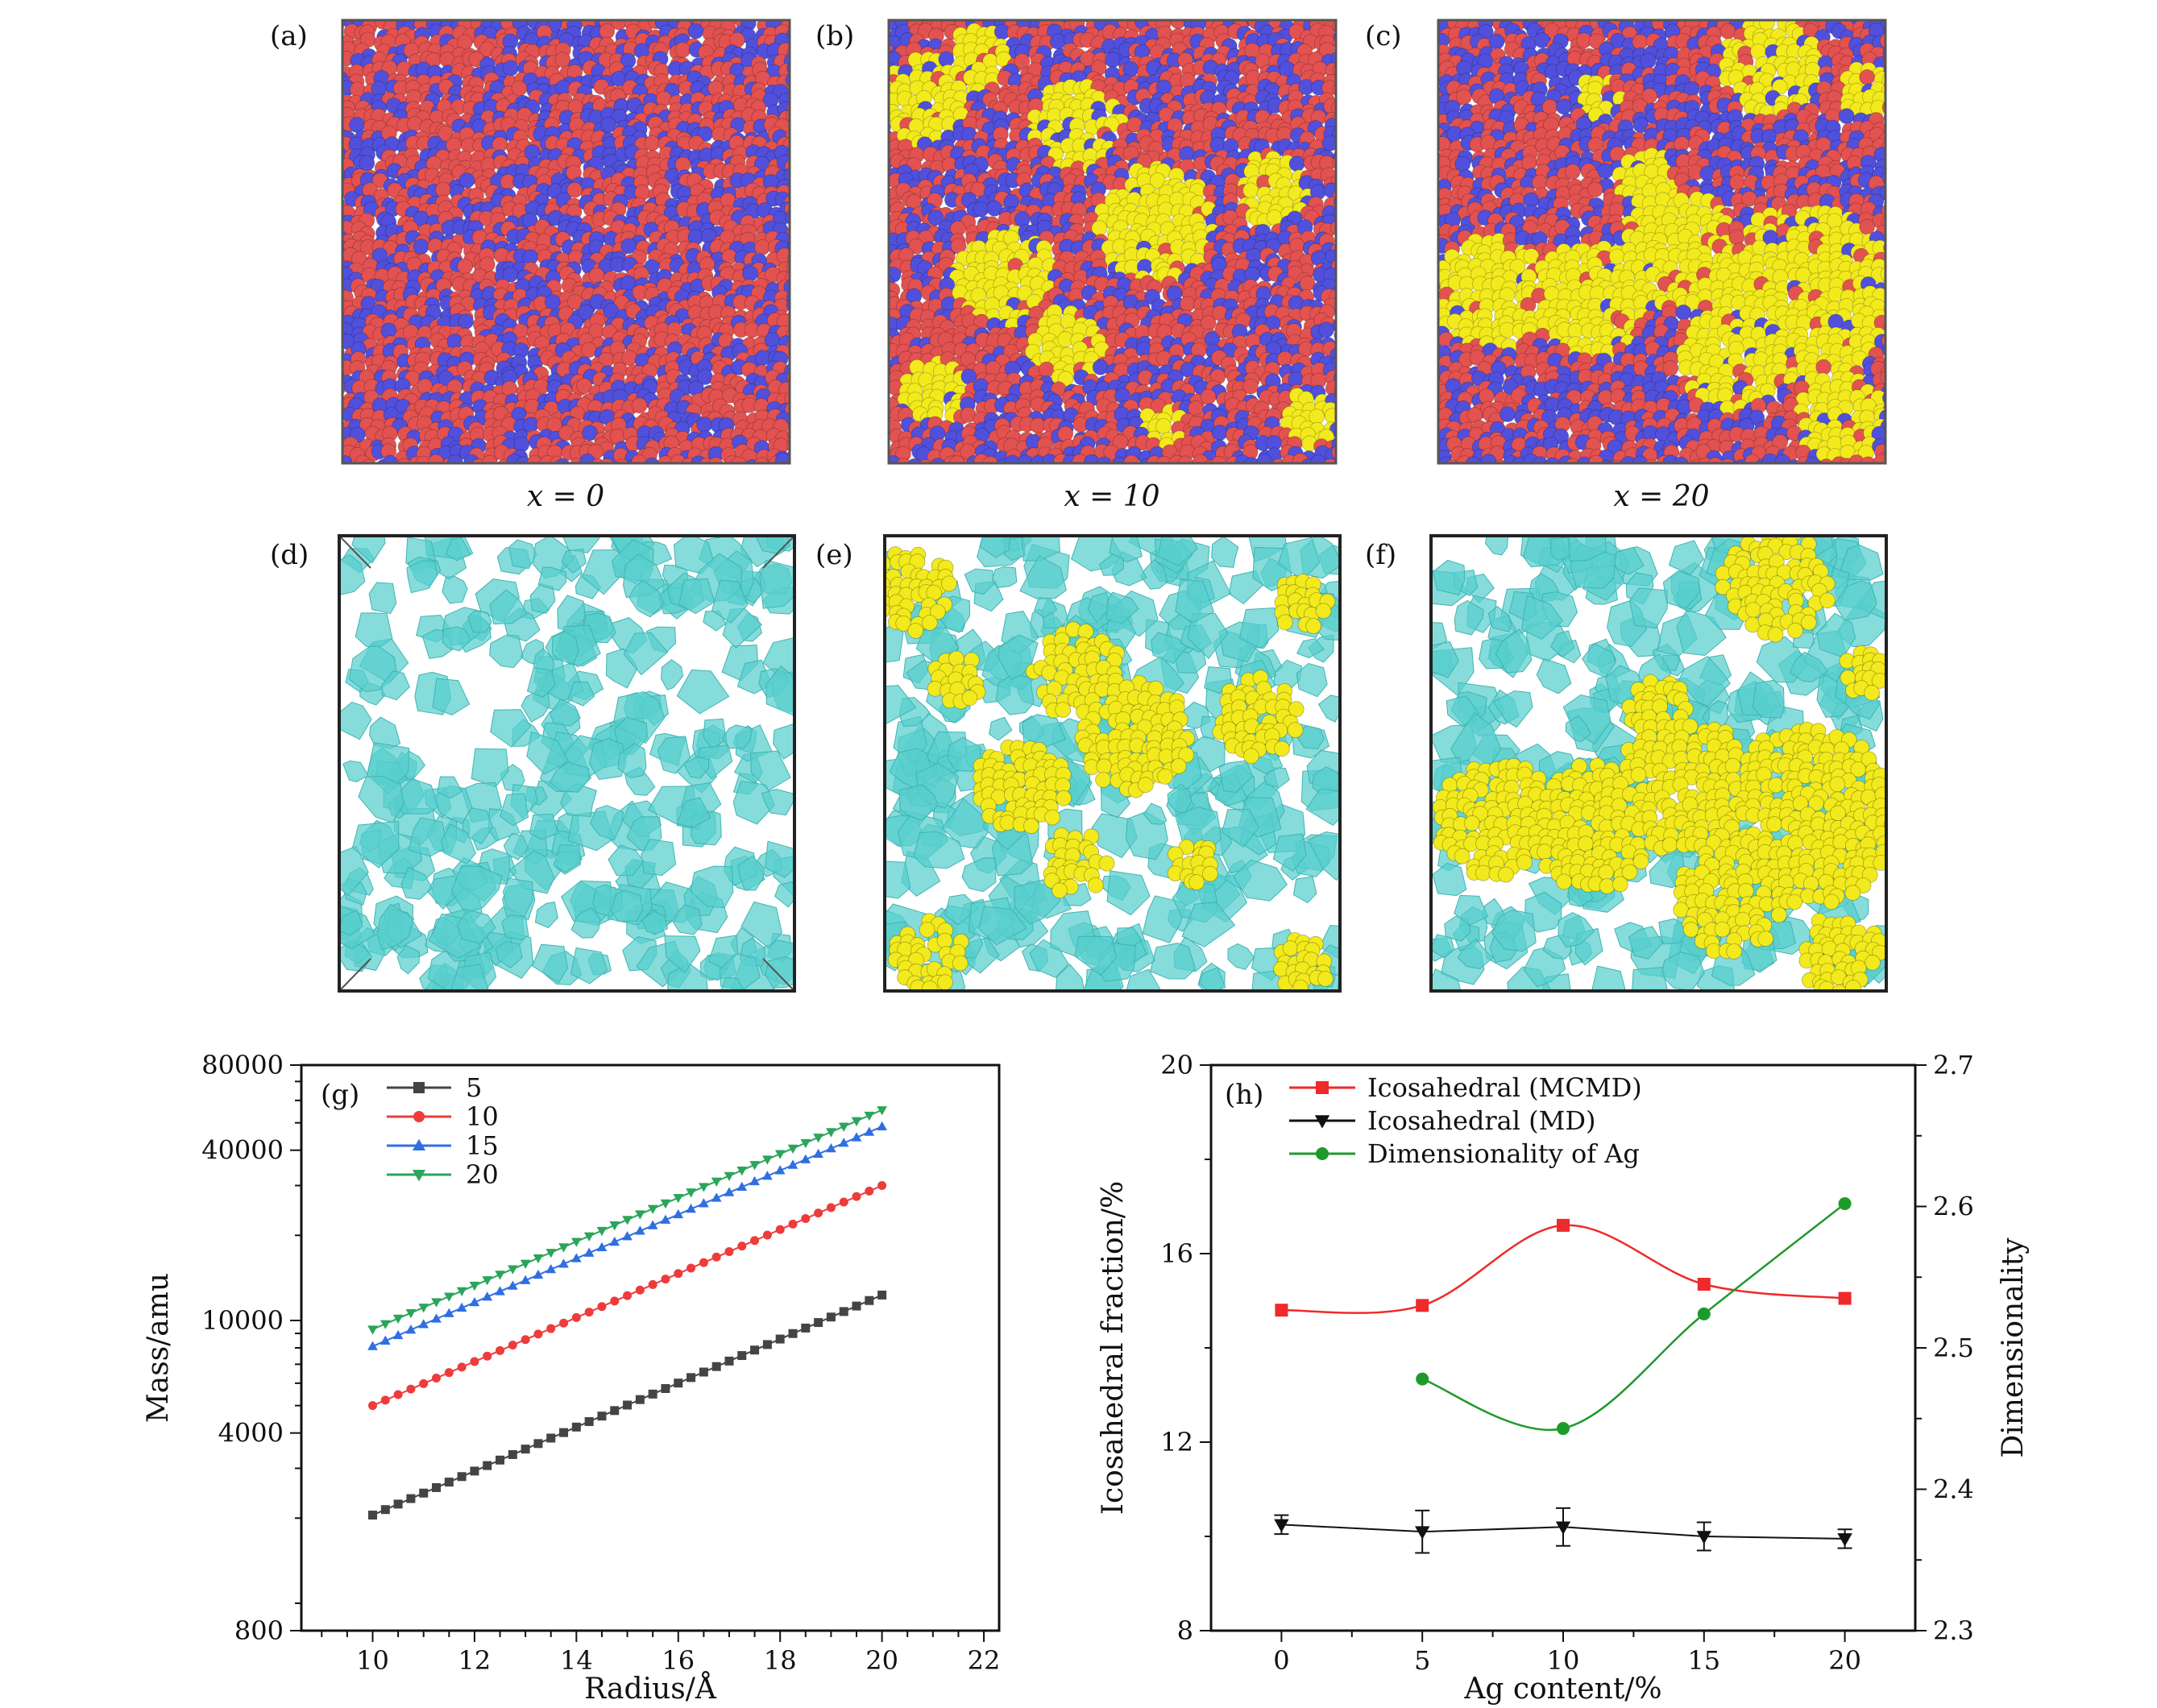 The width and height of the screenshot is (2157, 1708). What do you see at coordinates (1383, 36) in the screenshot?
I see `panel-c-label: (c)` at bounding box center [1383, 36].